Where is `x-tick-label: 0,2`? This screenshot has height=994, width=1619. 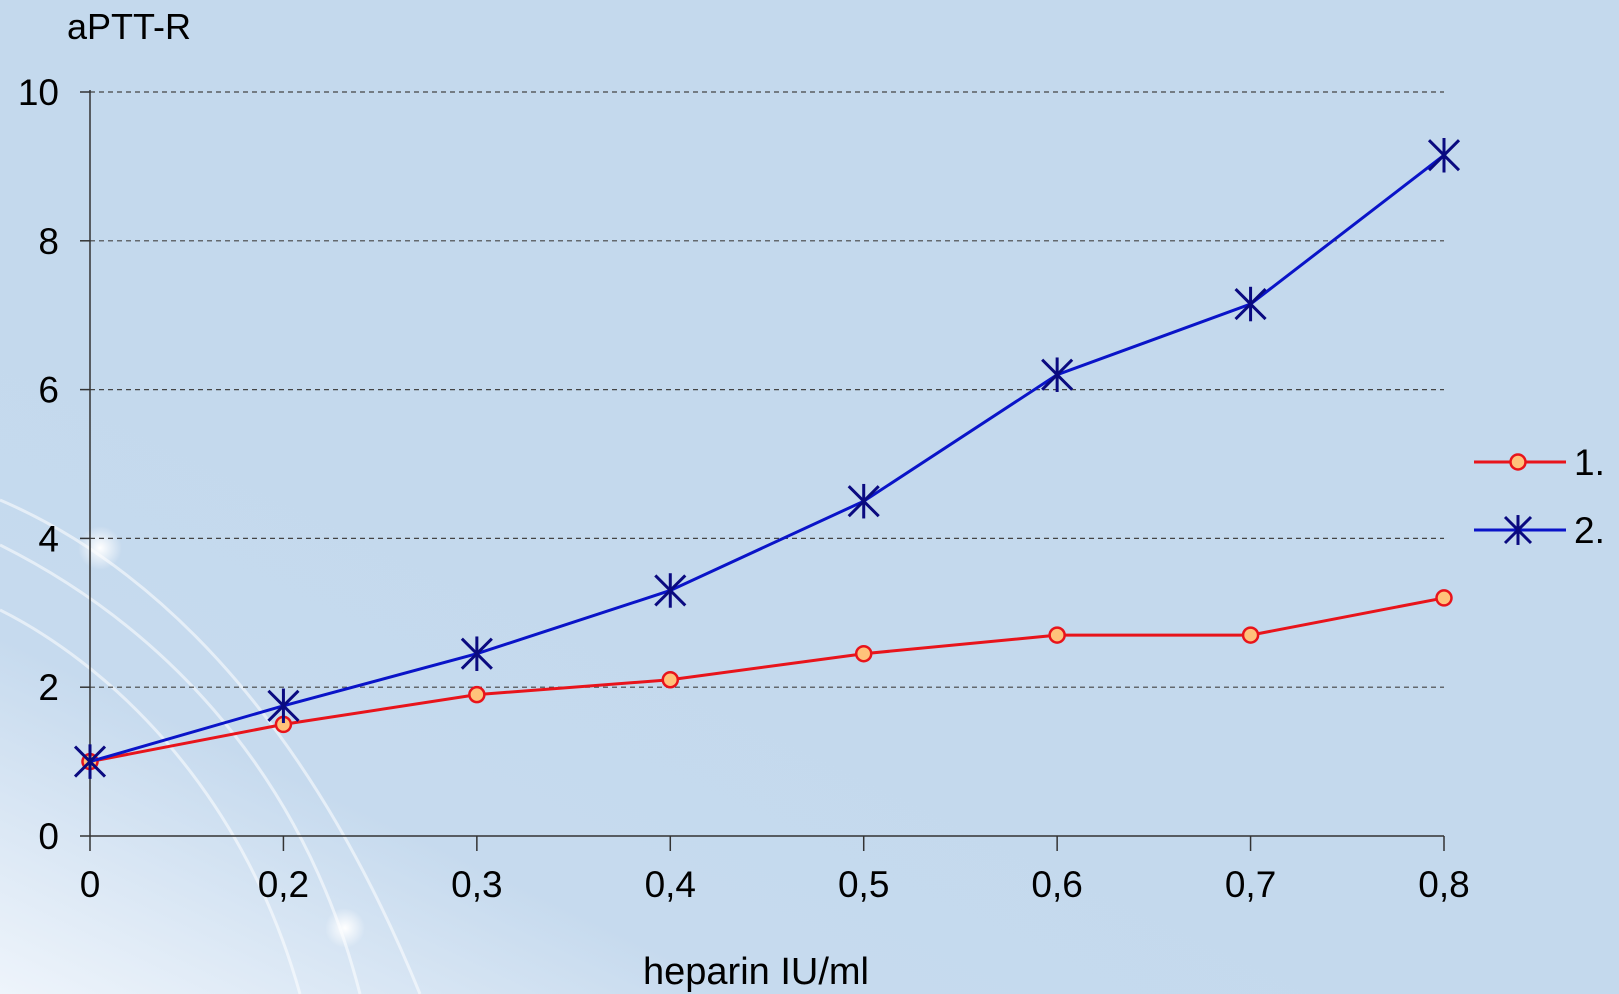 x-tick-label: 0,2 is located at coordinates (283, 884).